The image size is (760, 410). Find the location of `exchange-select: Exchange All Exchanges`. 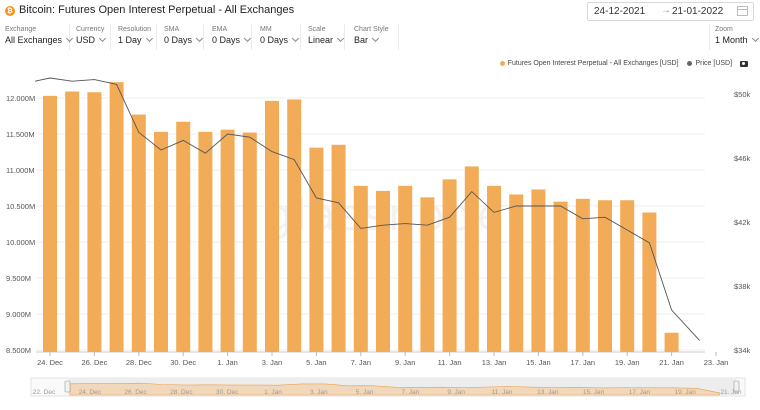

exchange-select: Exchange All Exchanges is located at coordinates (37, 37).